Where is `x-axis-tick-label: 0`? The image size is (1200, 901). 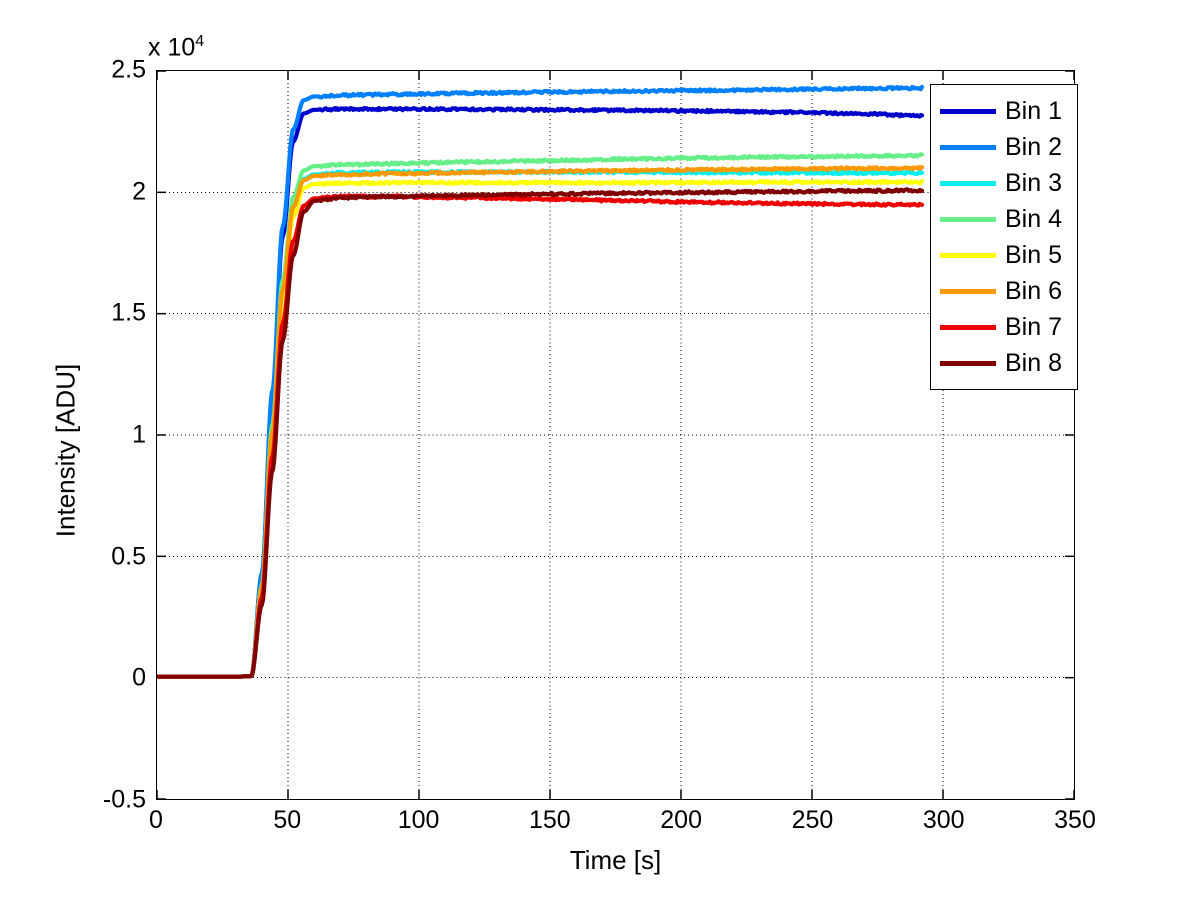
x-axis-tick-label: 0 is located at coordinates (156, 820).